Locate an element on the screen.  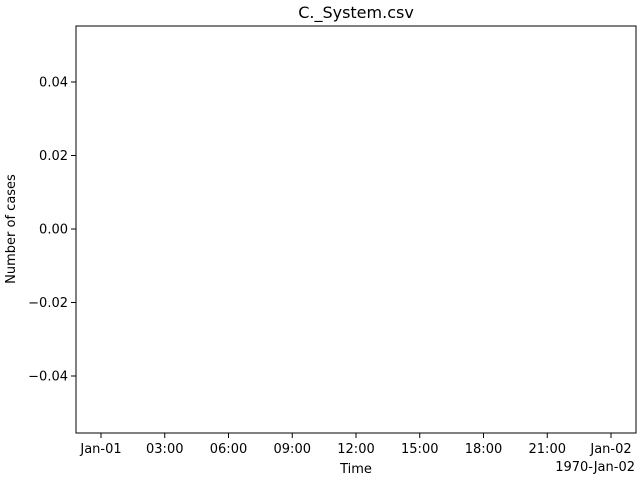
y-axis-label: Number of cases is located at coordinates (11, 229).